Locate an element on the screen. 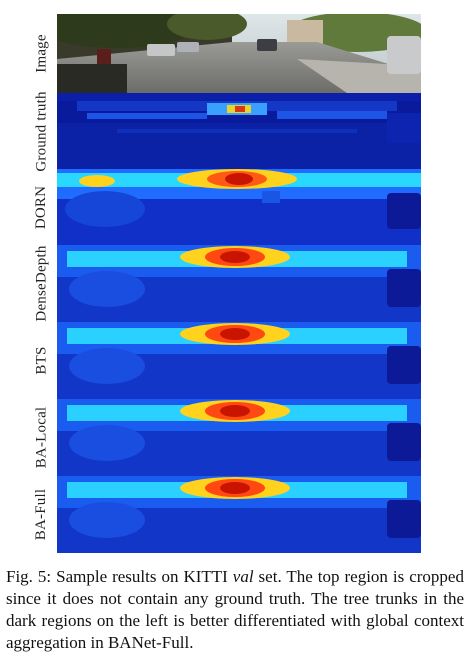 This screenshot has width=467, height=666. rgb-image-panel is located at coordinates (239, 53).